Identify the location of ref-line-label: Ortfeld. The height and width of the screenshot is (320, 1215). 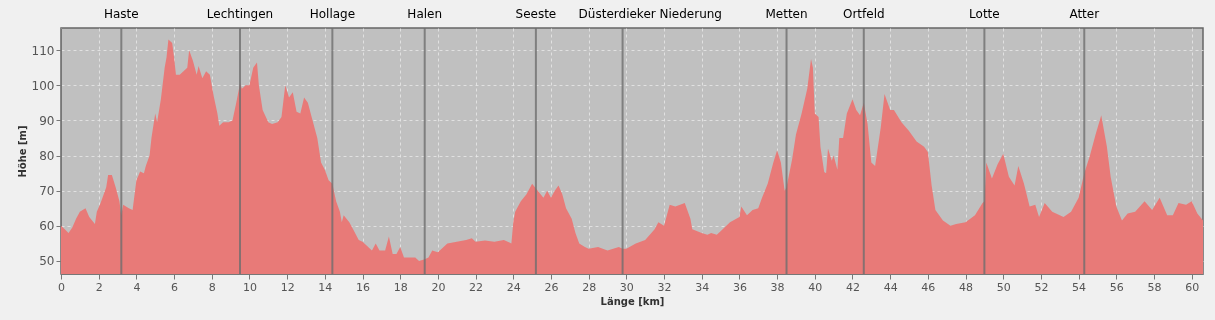
(863, 14).